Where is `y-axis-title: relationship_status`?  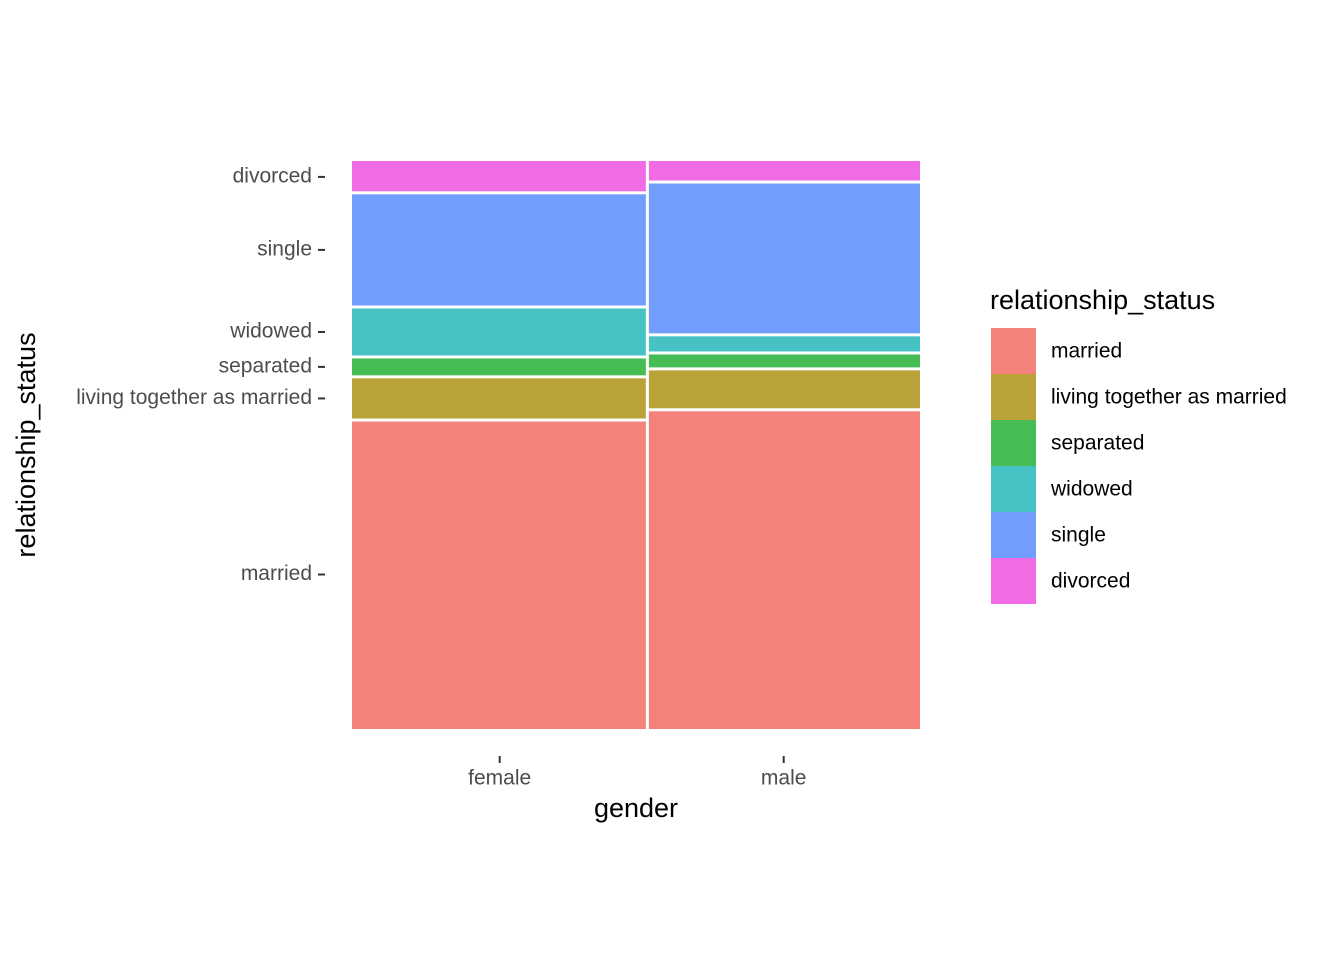
y-axis-title: relationship_status is located at coordinates (26, 444).